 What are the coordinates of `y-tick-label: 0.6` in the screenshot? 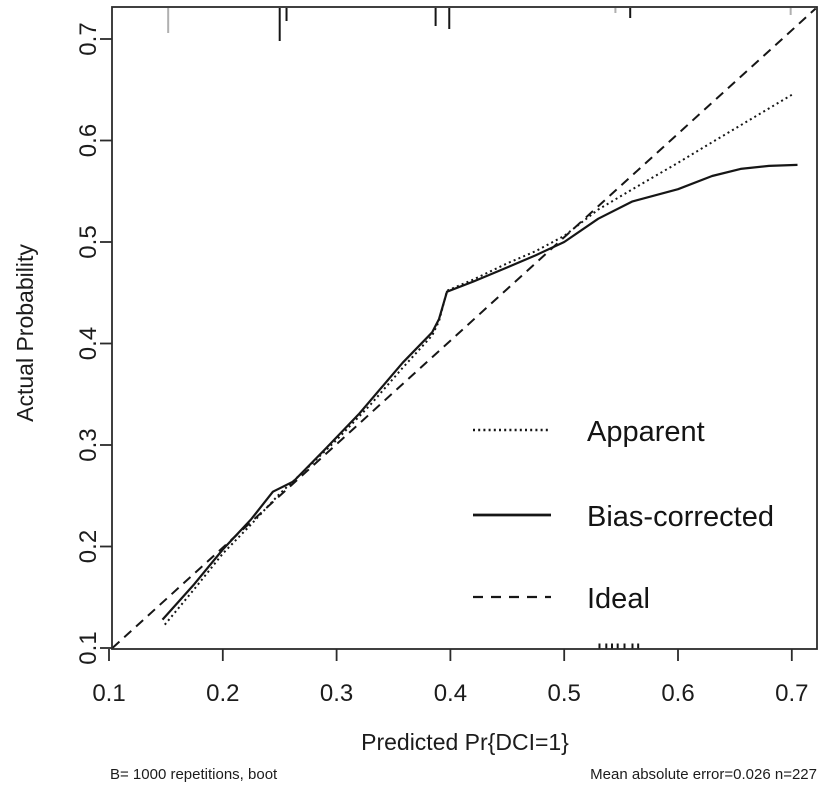 It's located at (88, 140).